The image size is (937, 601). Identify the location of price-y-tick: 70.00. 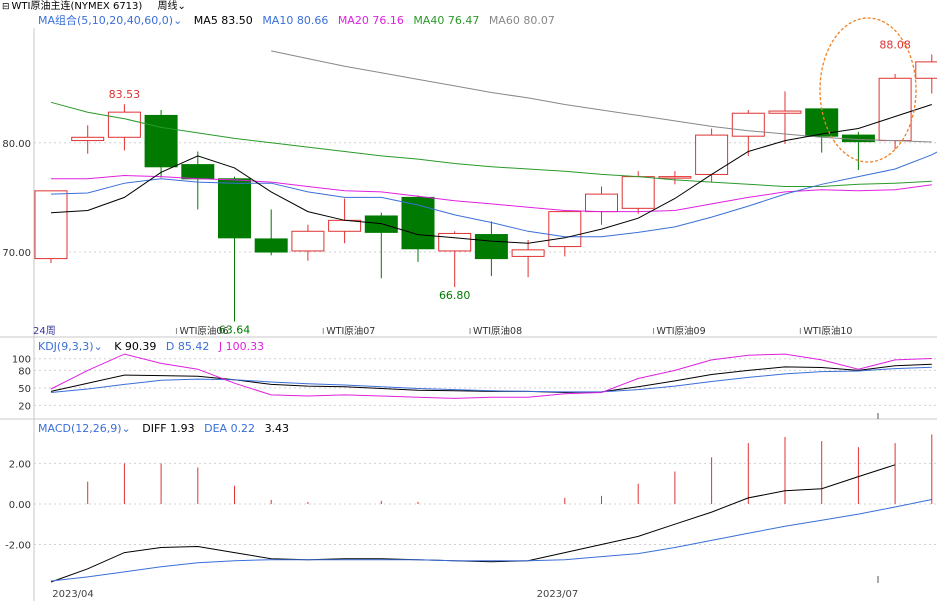
(16, 253).